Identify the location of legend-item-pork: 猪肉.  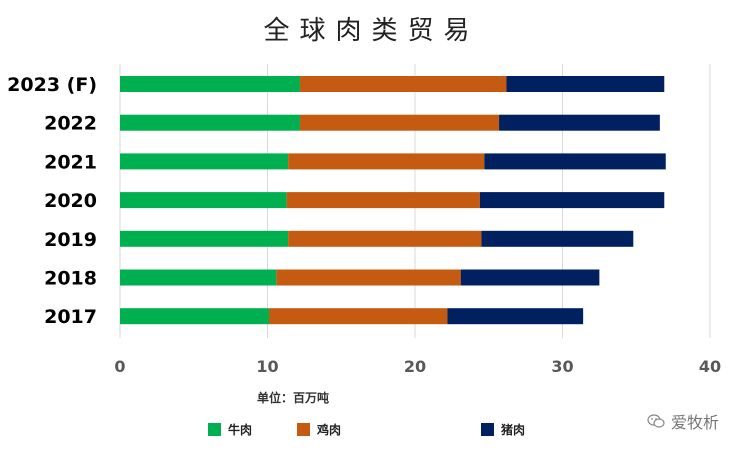
(503, 429).